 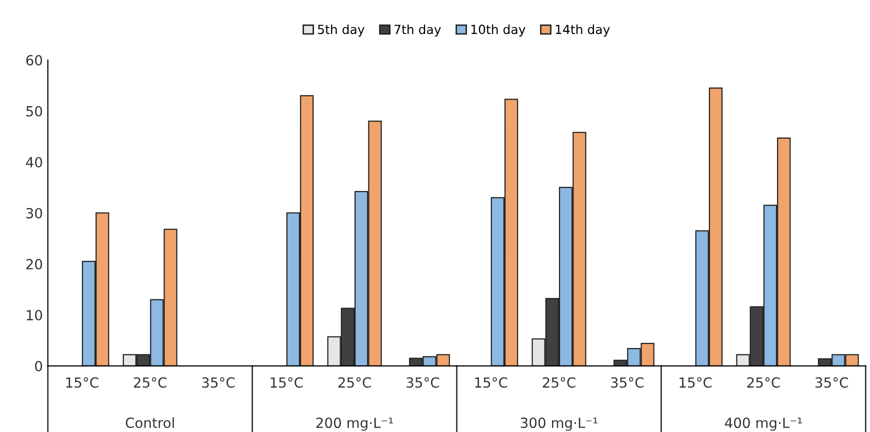 I want to click on text: 300 mg·L⁻¹, so click(x=559, y=424).